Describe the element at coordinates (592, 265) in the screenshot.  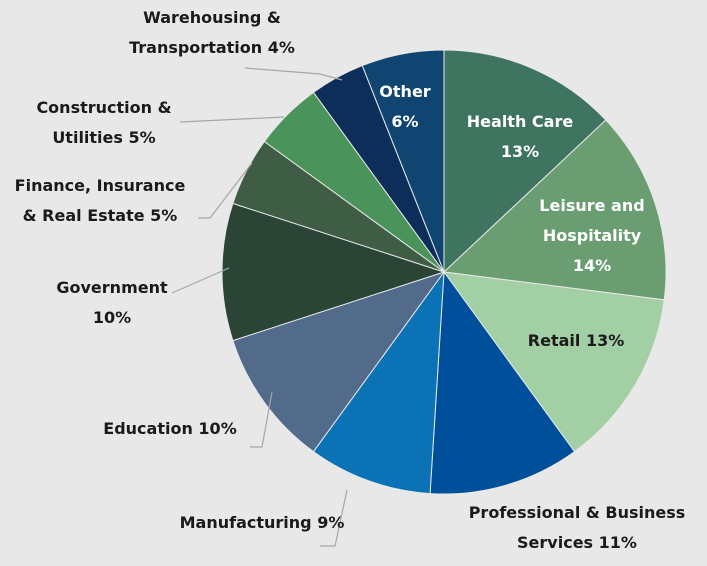
I see `value-label: 14%` at that location.